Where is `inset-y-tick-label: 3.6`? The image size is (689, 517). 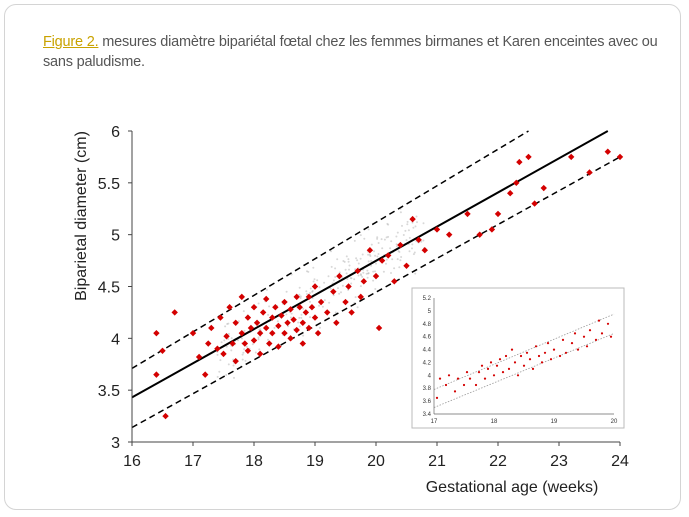
inset-y-tick-label: 3.6 is located at coordinates (427, 402).